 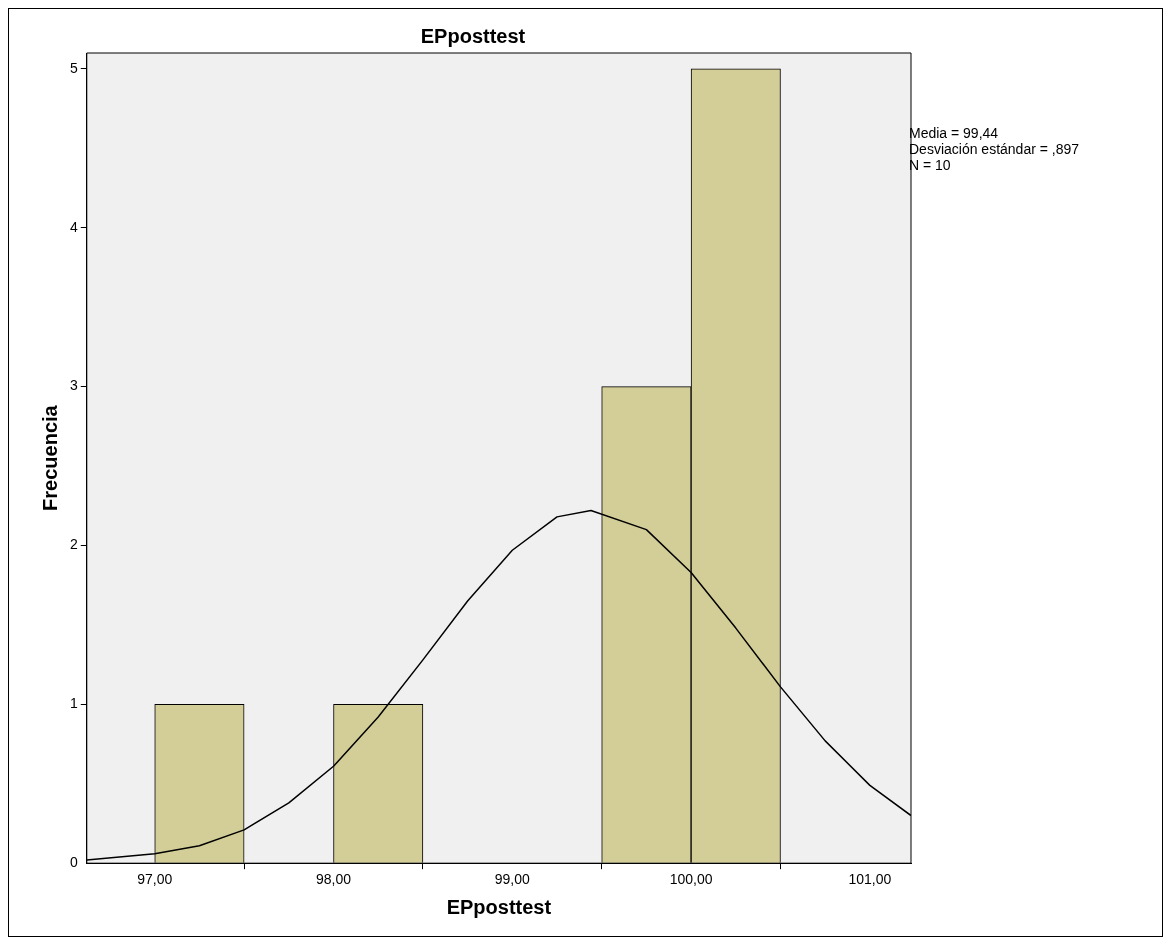 I want to click on x-axis-title: EPposttest, so click(x=499, y=906).